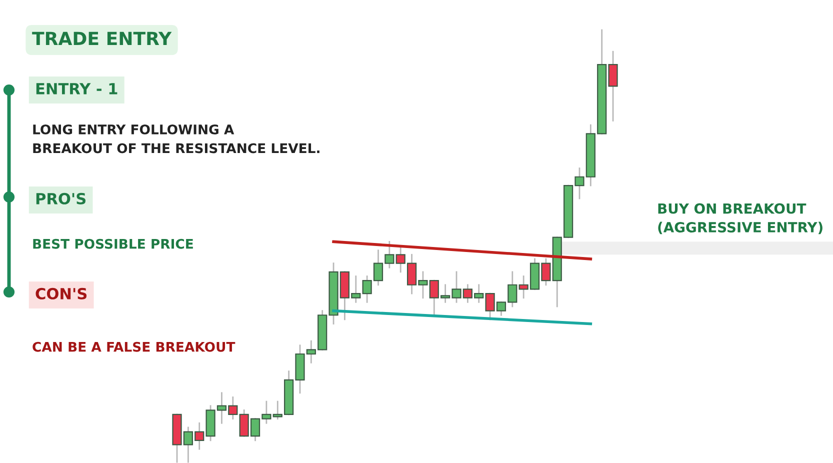 This screenshot has height=463, width=833. What do you see at coordinates (176, 139) in the screenshot?
I see `annotation: LONG ENTRY FOLLOWING A BREAKOUT OF THE RESISTANCE LEVEL.` at bounding box center [176, 139].